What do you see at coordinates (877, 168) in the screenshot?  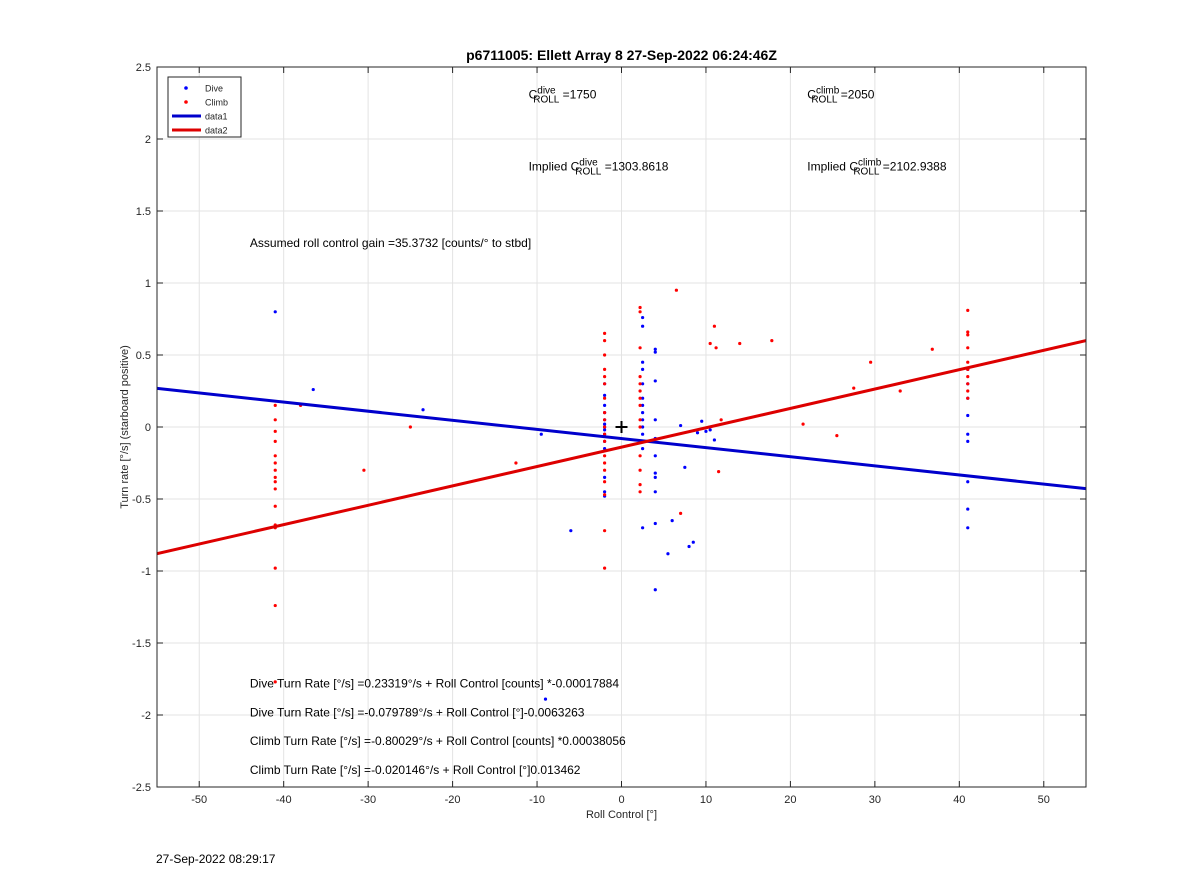 I see `annotation-implied_climb: Implied Cclimb ROLL =2102.9388` at bounding box center [877, 168].